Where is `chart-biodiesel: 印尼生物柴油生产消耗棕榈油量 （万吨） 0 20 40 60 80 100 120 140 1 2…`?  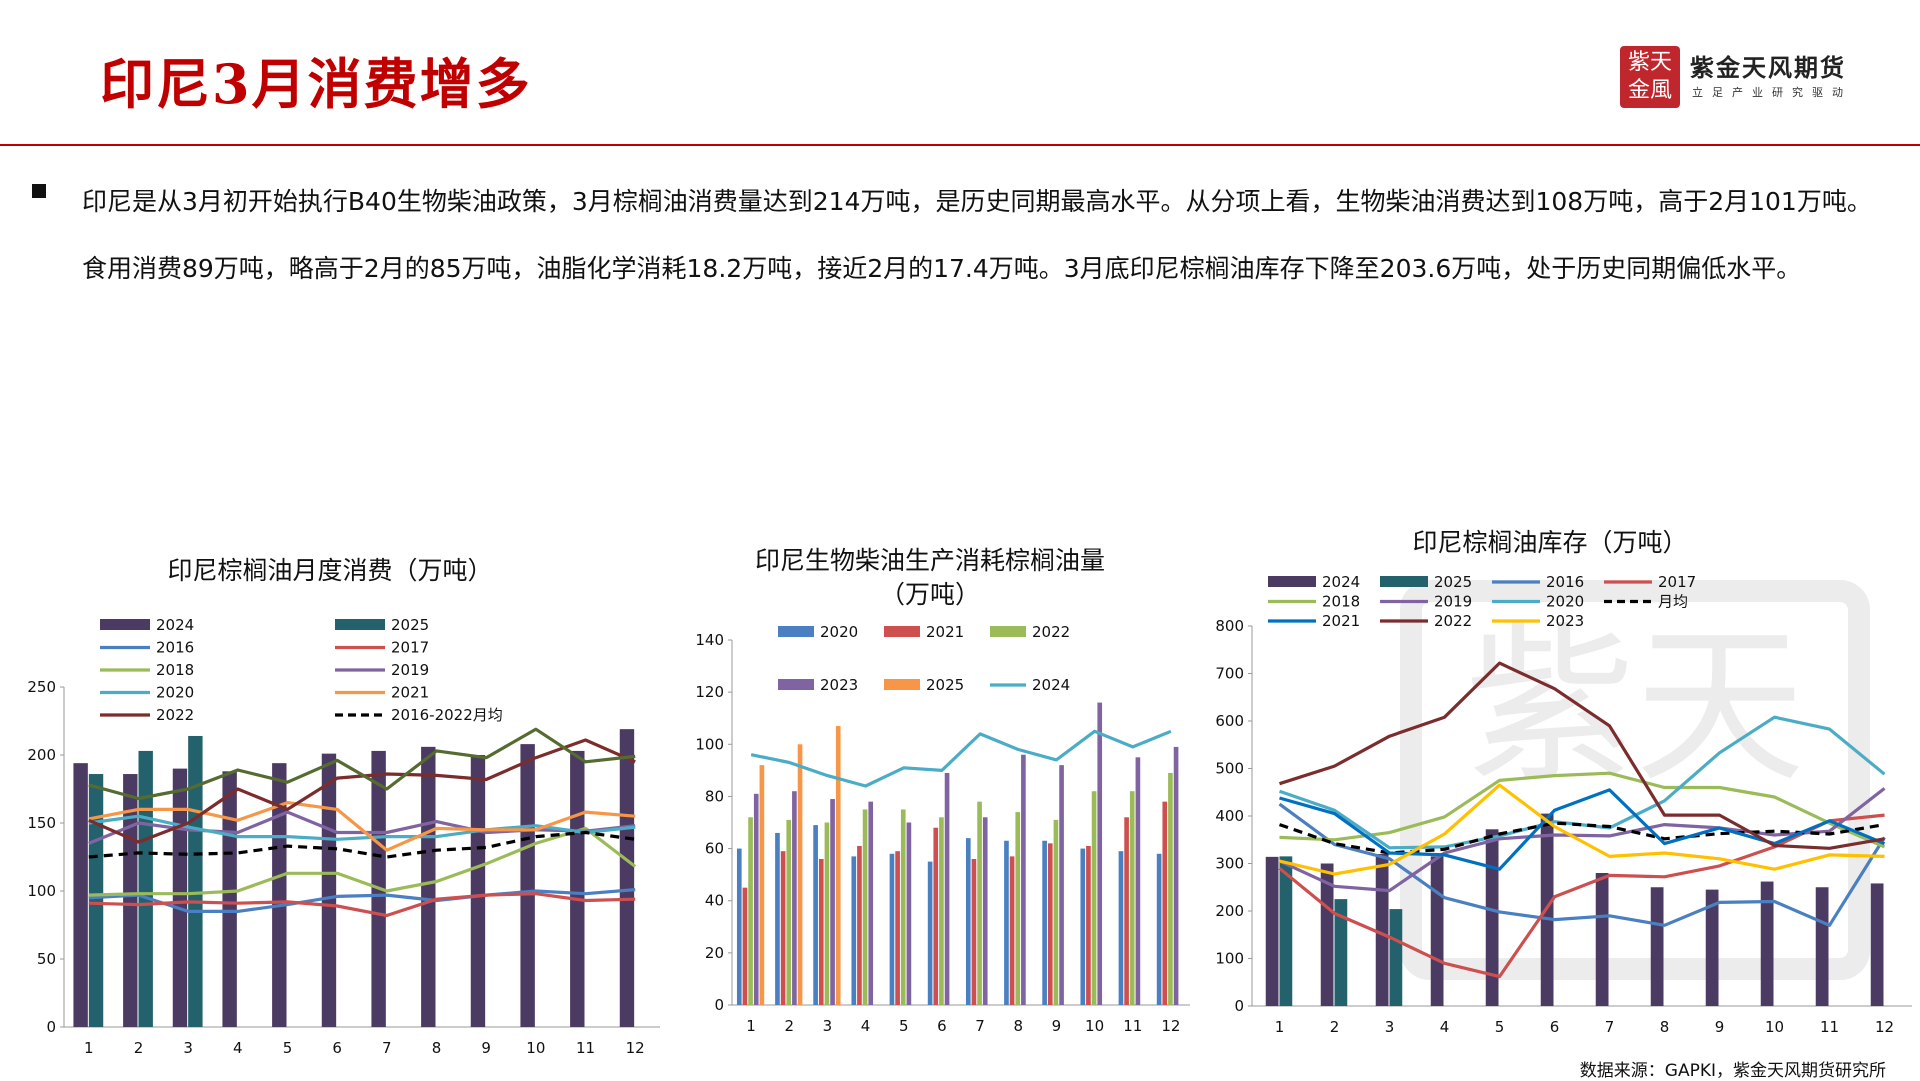 chart-biodiesel: 印尼生物柴油生产消耗棕榈油量 （万吨） 0 20 40 60 80 100 120 140 1 2… is located at coordinates (930, 805).